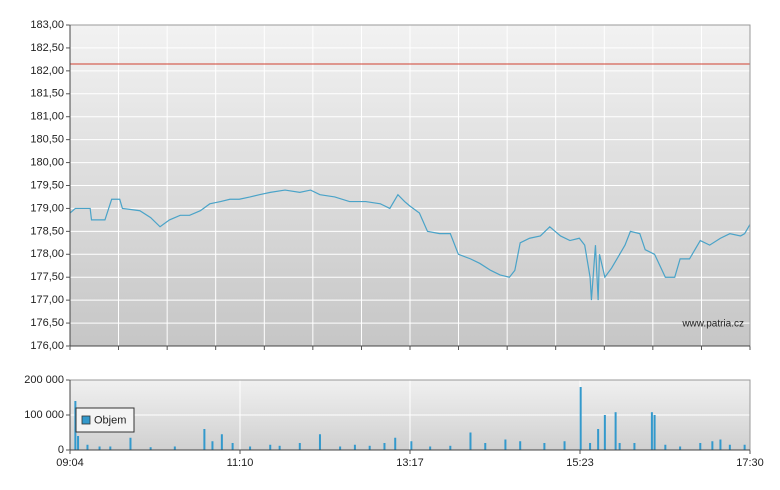  What do you see at coordinates (47, 300) in the screenshot?
I see `y-tick-label: 177,00` at bounding box center [47, 300].